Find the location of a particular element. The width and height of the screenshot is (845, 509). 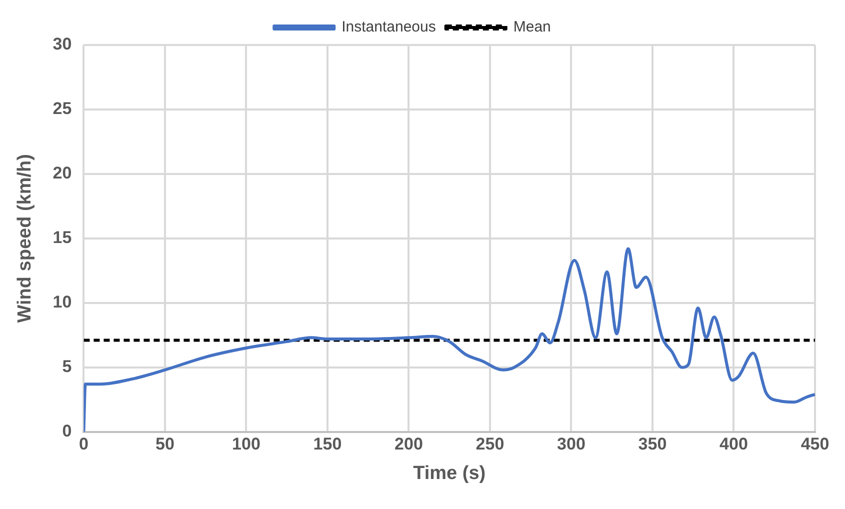

x-tick-label: 350 is located at coordinates (652, 444).